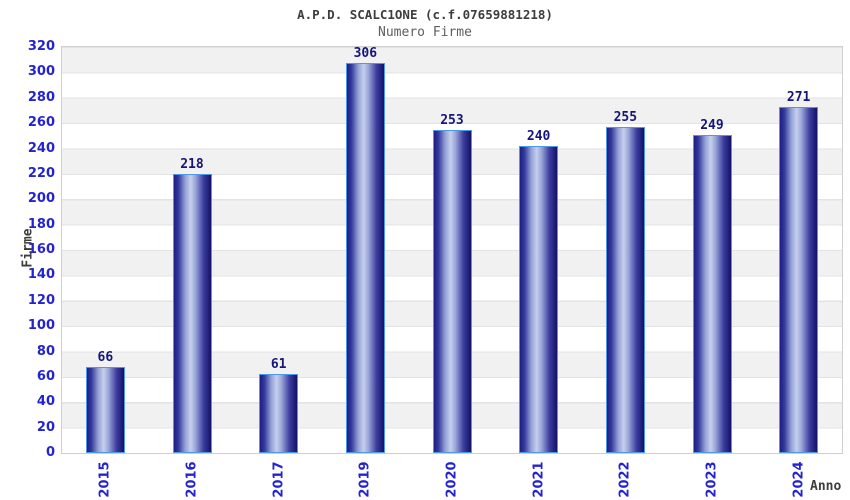  What do you see at coordinates (41, 123) in the screenshot?
I see `y-tick-label: 260` at bounding box center [41, 123].